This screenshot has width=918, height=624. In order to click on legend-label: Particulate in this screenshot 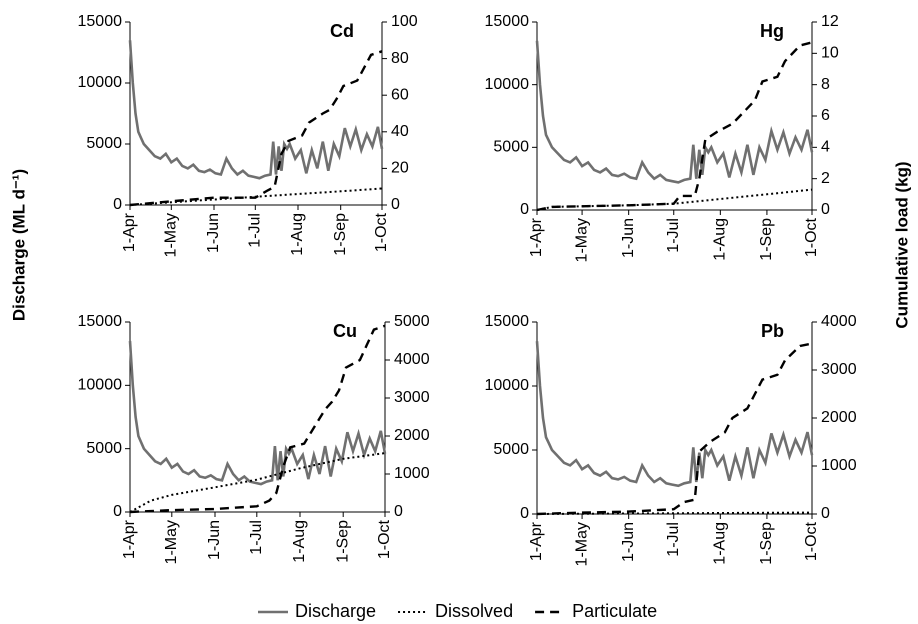, I will do `click(614, 611)`.